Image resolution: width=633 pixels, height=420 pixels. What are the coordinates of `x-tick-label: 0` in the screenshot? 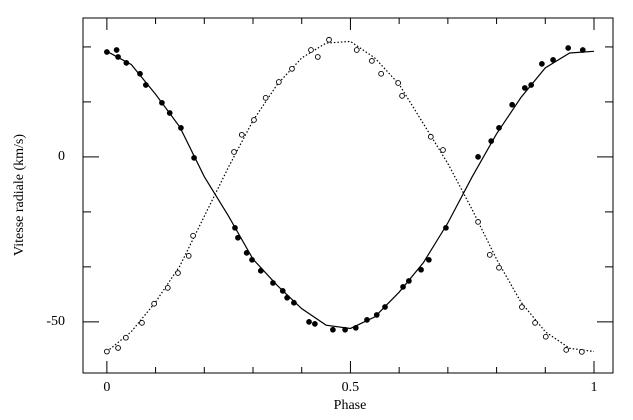 It's located at (106, 387).